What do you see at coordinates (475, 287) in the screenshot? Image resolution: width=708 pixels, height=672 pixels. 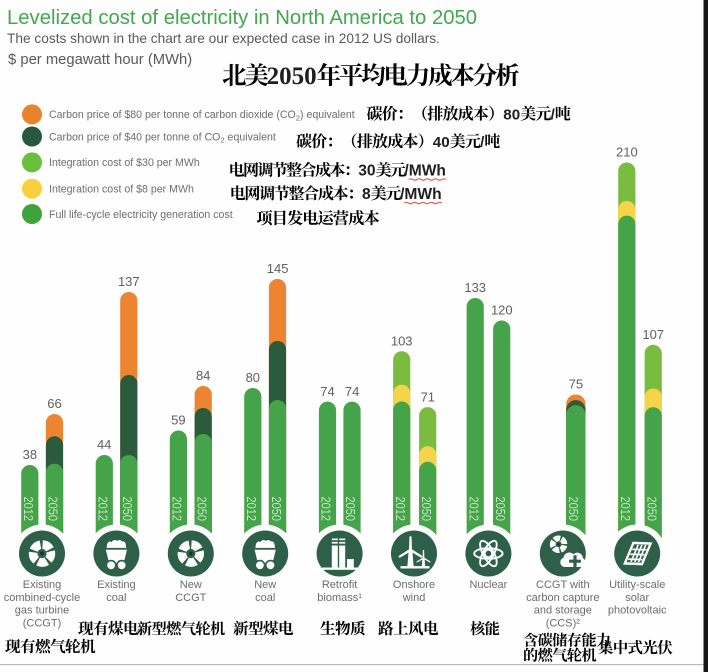 I see `svg-text: 133` at bounding box center [475, 287].